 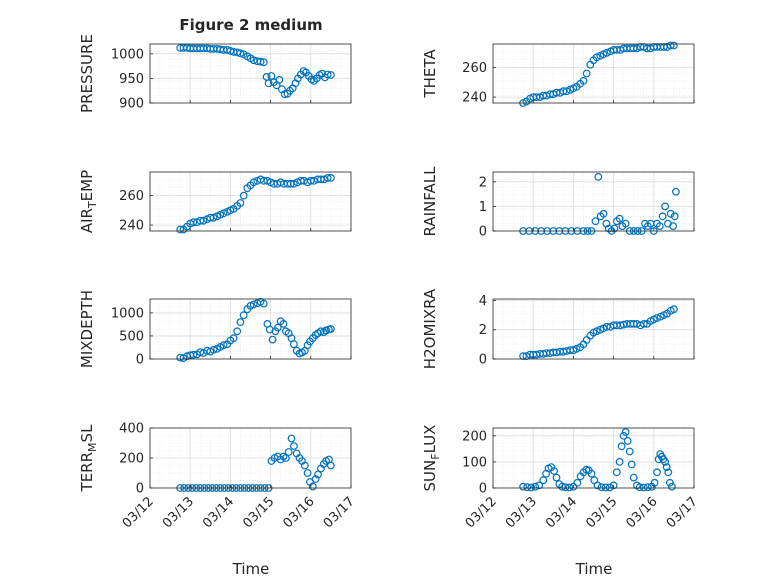 I want to click on y-tick-label: 100, so click(x=474, y=462).